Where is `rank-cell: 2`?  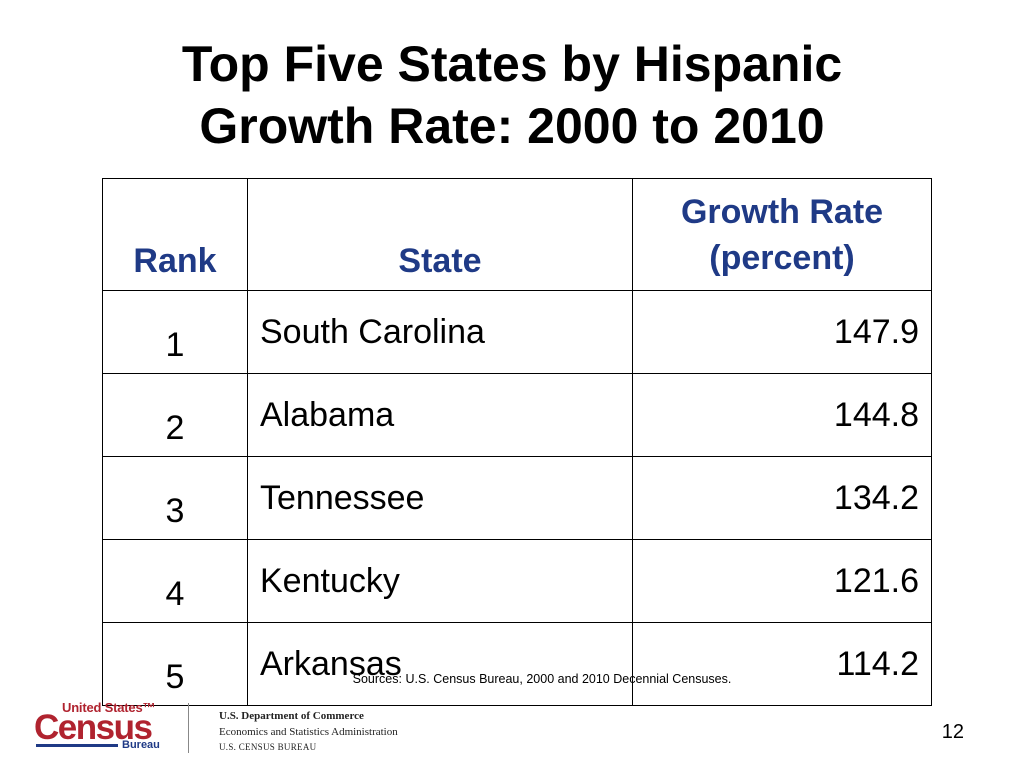 rank-cell: 2 is located at coordinates (175, 415).